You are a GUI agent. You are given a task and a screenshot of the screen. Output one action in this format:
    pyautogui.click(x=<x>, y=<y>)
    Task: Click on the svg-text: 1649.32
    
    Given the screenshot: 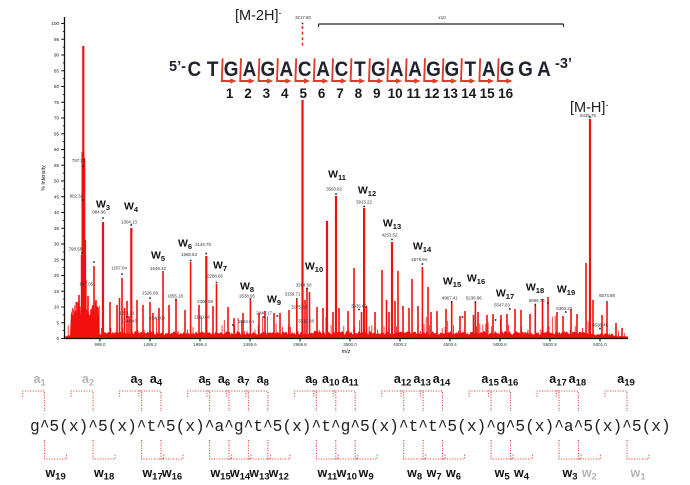 What is the action you would take?
    pyautogui.click(x=158, y=268)
    